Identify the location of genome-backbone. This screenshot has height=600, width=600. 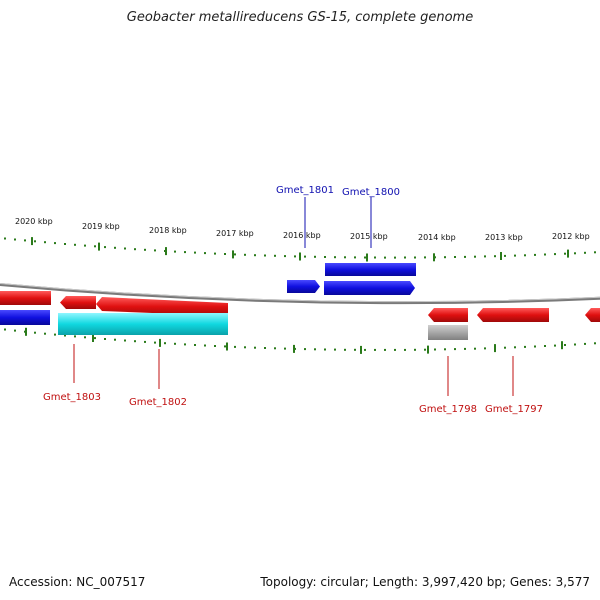
(300, 293).